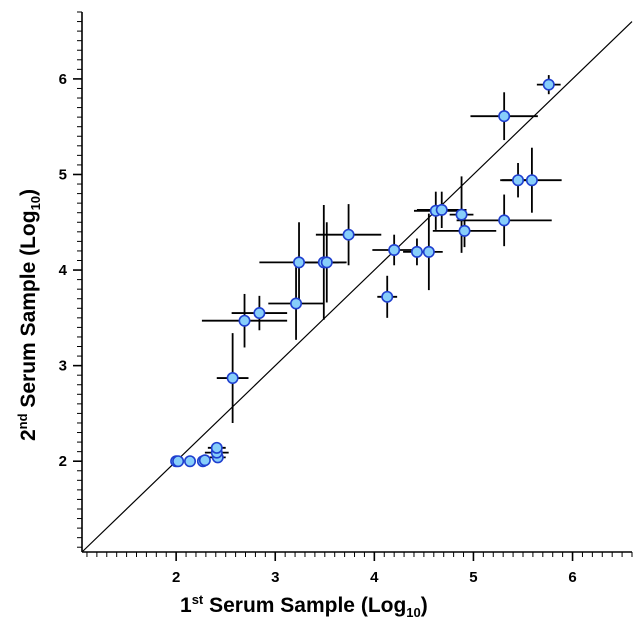  I want to click on y-axis-title: 2nd Serum Sample (Log10), so click(29, 315).